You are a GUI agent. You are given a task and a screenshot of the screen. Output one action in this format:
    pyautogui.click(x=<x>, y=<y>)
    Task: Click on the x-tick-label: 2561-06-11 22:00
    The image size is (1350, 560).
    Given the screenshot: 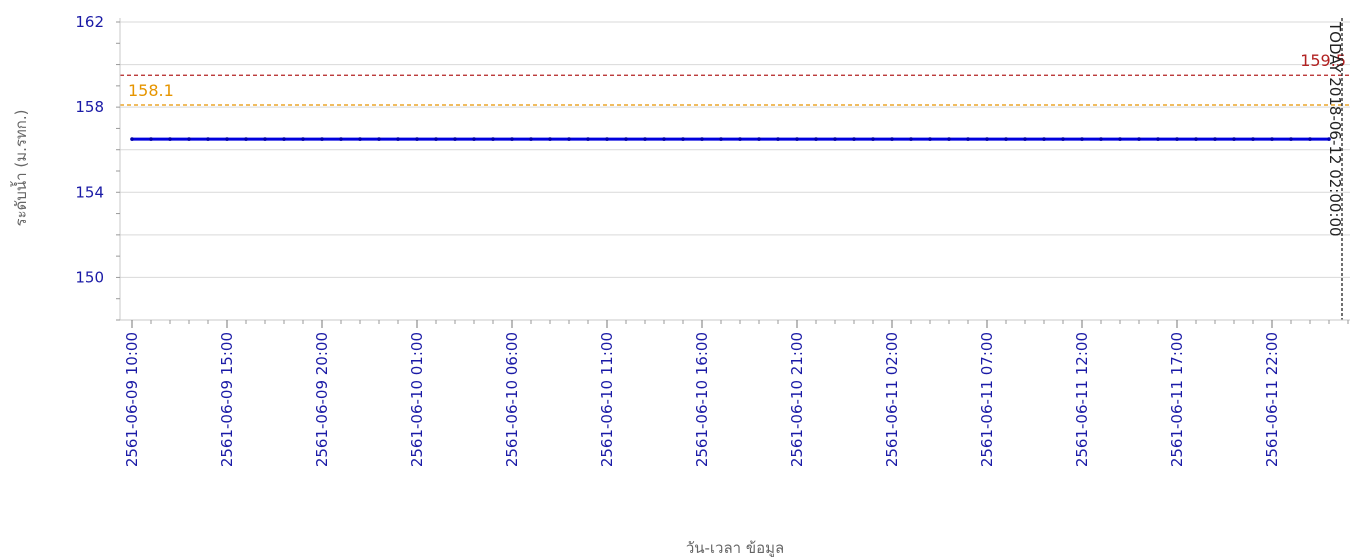 What is the action you would take?
    pyautogui.click(x=1272, y=399)
    